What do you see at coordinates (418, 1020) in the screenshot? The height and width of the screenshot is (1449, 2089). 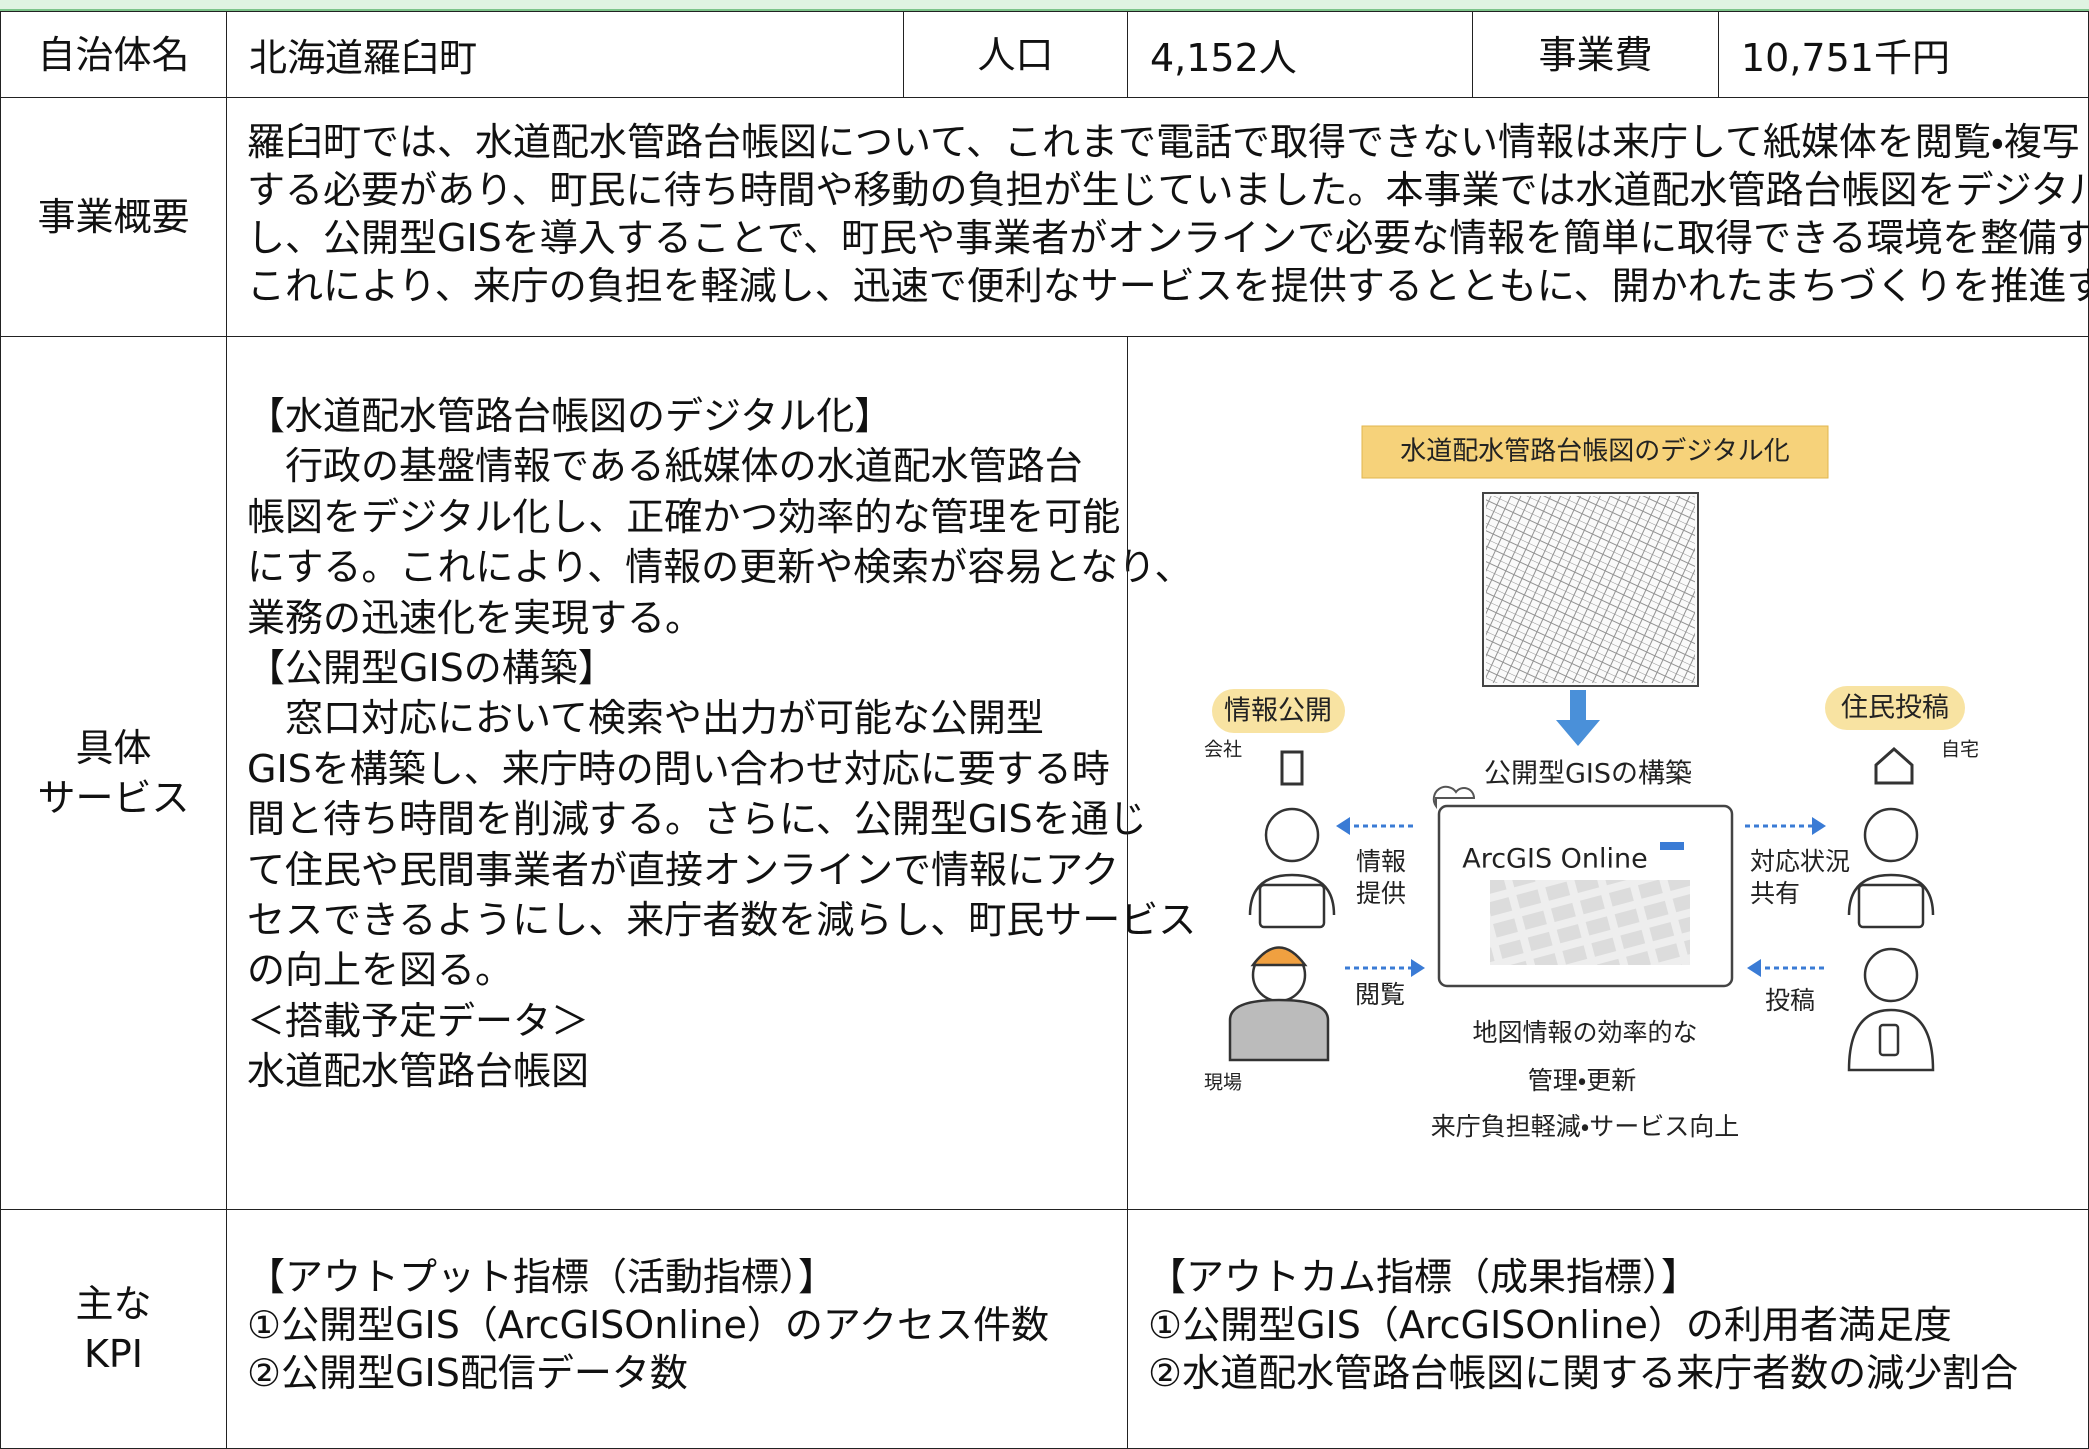 I see `text-line: ＜搭載予定データ＞` at bounding box center [418, 1020].